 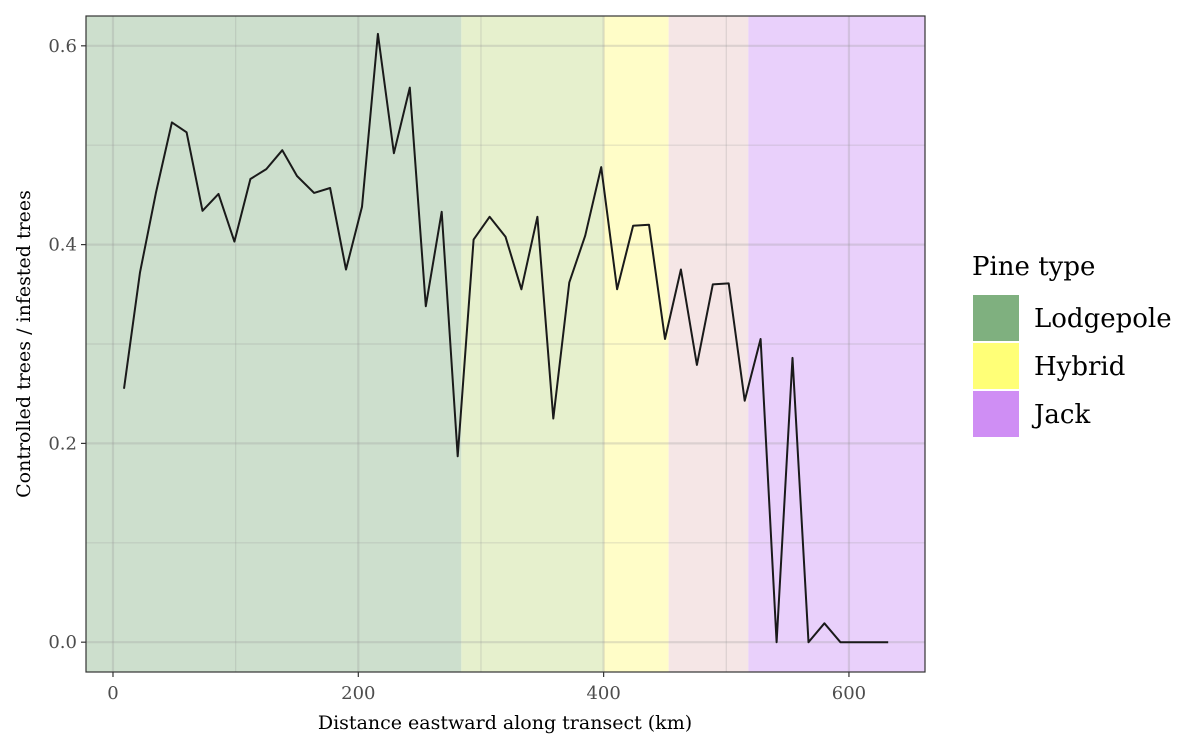 I want to click on legend-label-lodgepole: Lodgepole, so click(x=1103, y=319).